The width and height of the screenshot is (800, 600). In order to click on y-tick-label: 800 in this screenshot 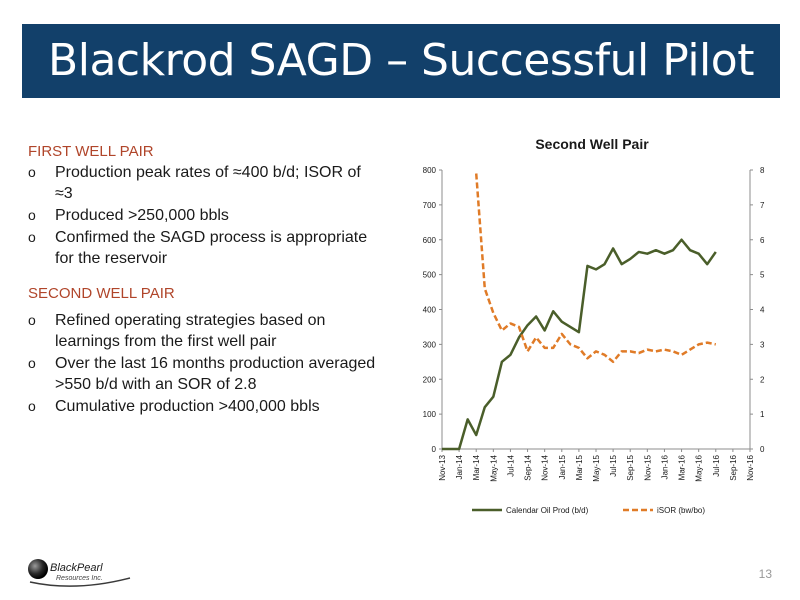, I will do `click(430, 170)`.